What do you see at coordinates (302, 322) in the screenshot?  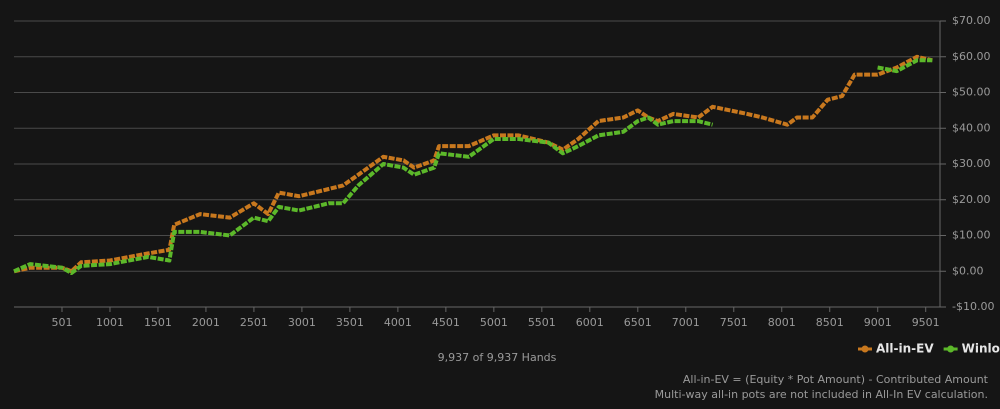 I see `x-tick-label: 3001` at bounding box center [302, 322].